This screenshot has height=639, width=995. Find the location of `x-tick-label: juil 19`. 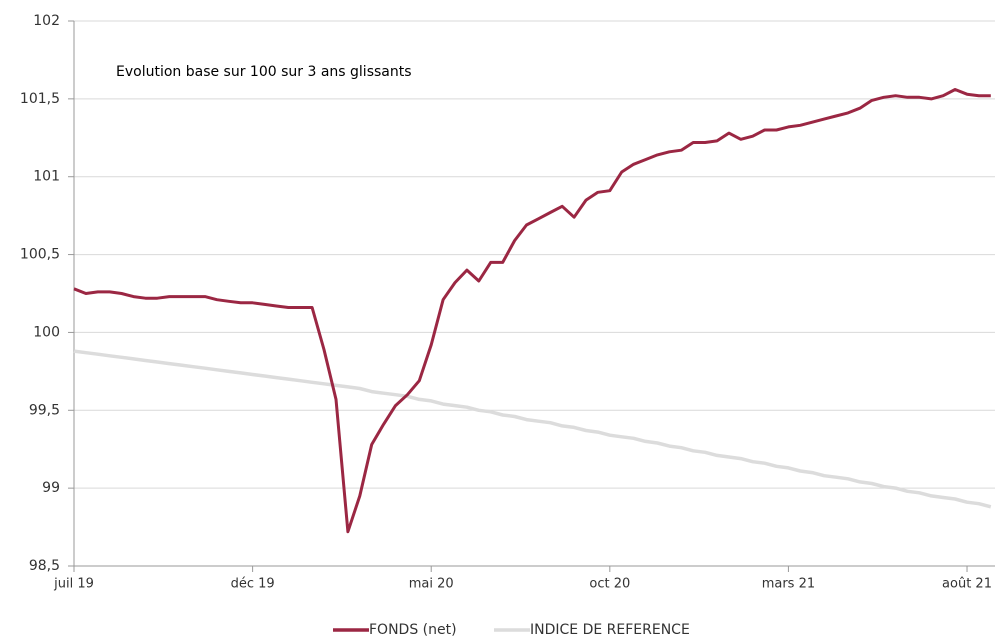

x-tick-label: juil 19 is located at coordinates (73, 584).